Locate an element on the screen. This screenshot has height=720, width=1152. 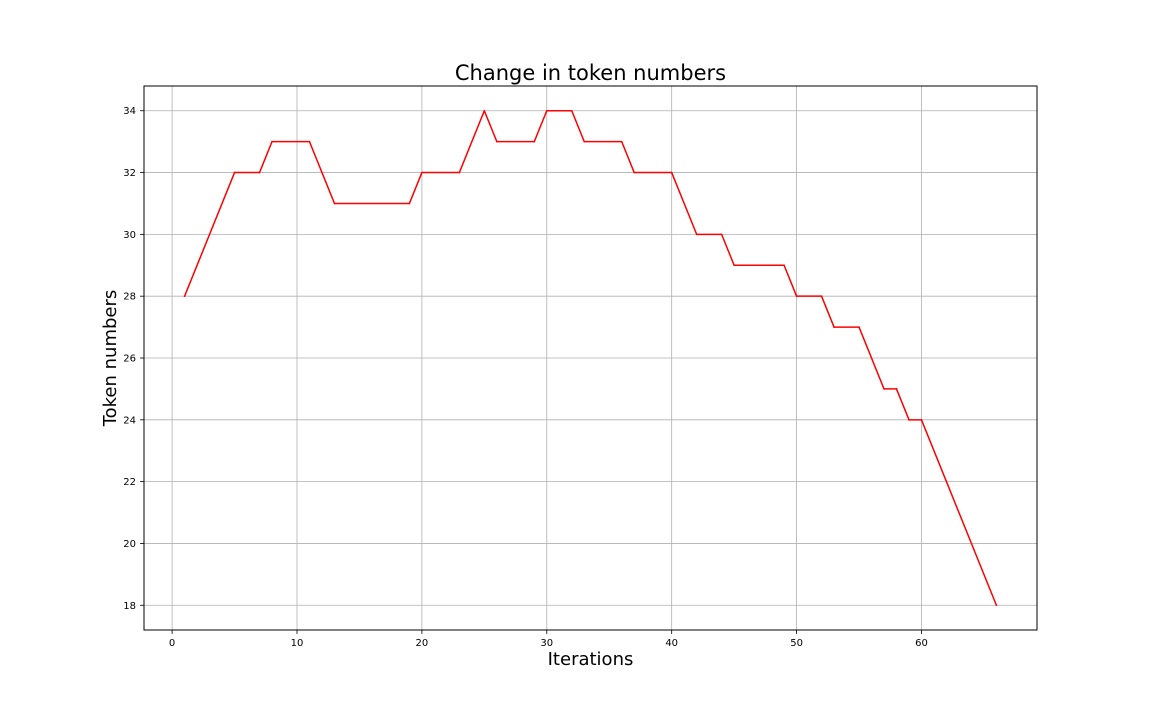
x-tick-label: 0 is located at coordinates (172, 643).